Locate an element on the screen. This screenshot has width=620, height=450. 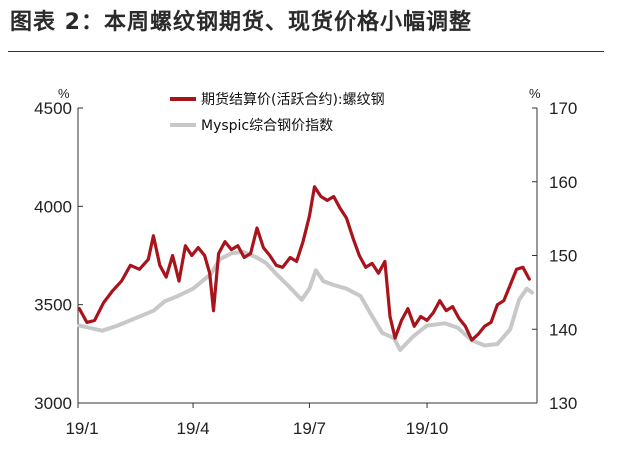
right-tick-label-150: 150 is located at coordinates (563, 256).